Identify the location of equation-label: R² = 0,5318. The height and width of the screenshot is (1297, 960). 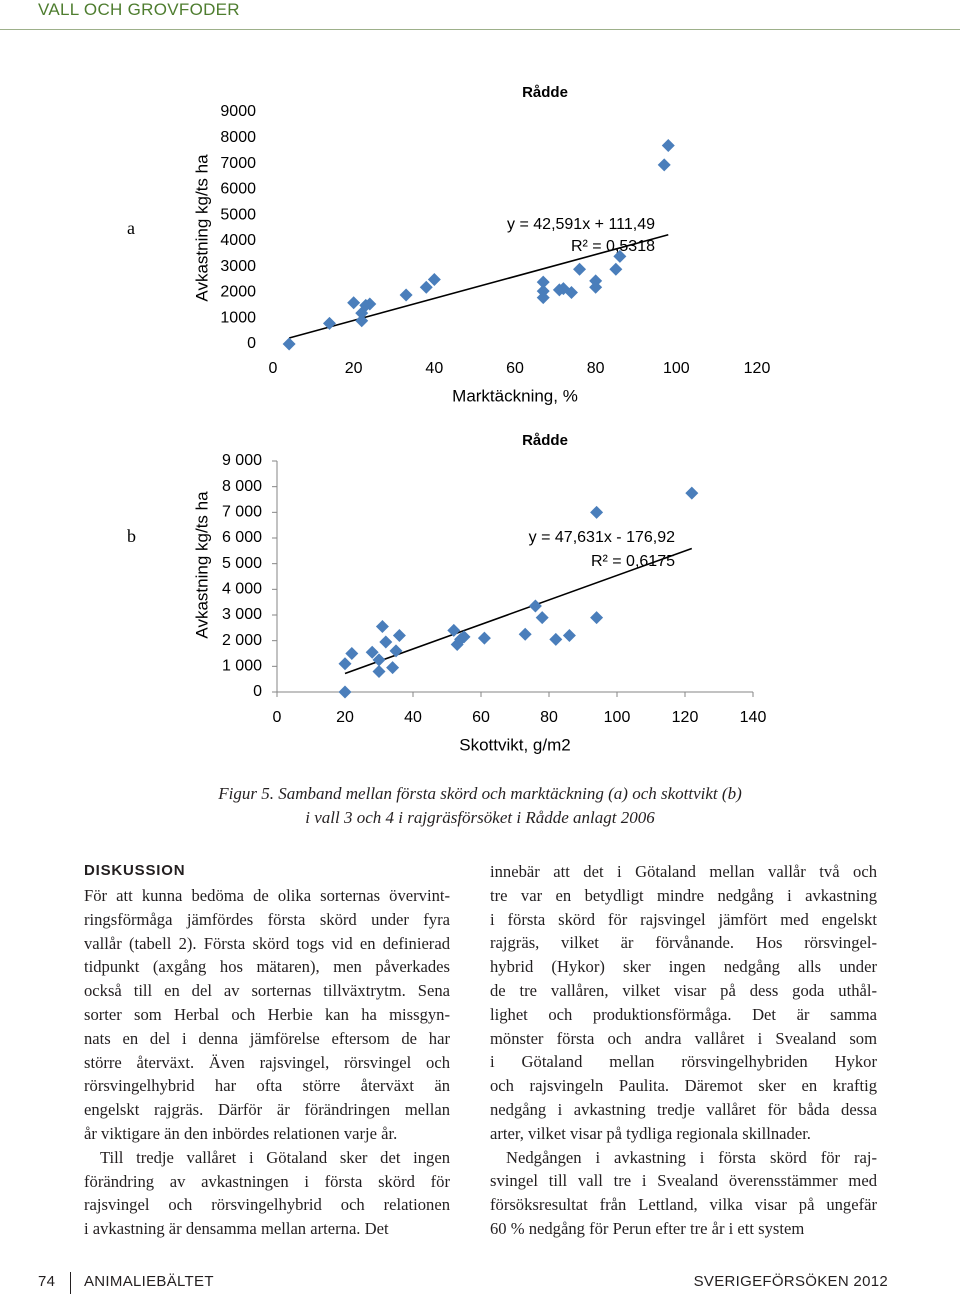
(613, 246).